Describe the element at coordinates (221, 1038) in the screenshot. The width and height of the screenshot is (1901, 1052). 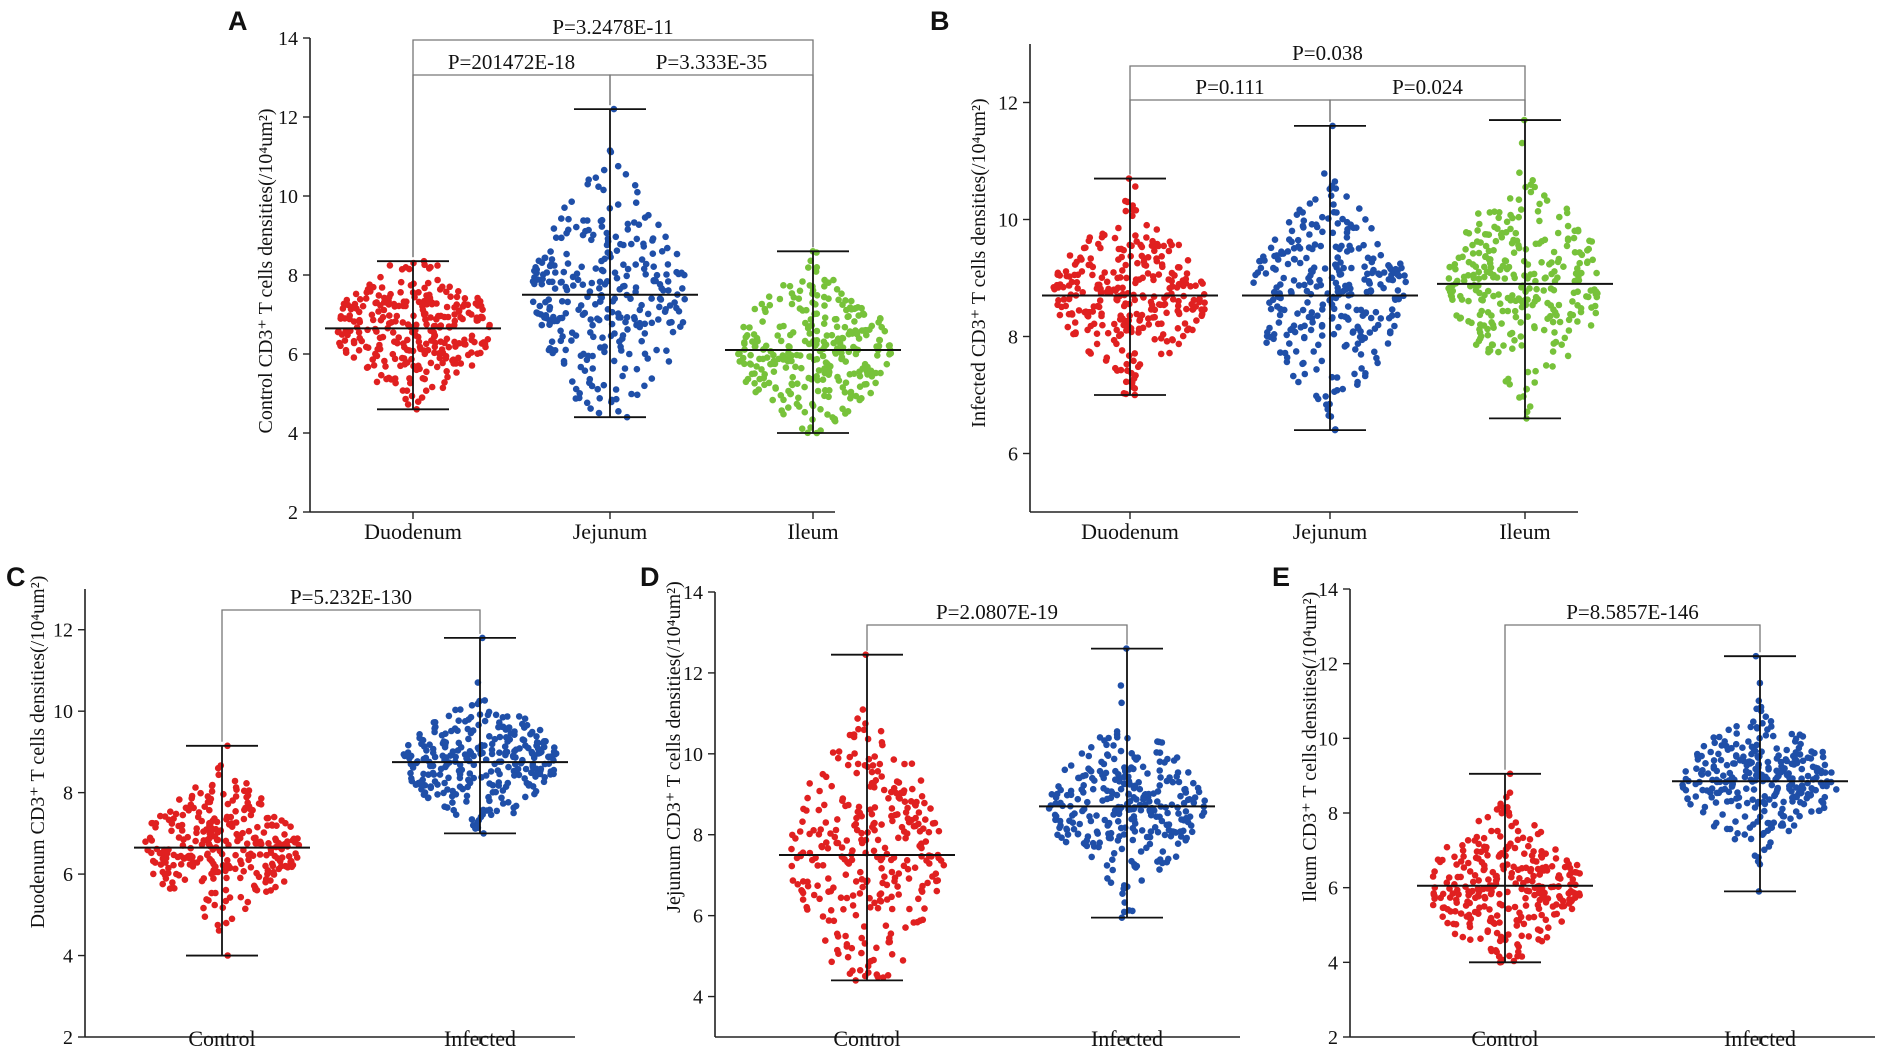
I see `x-category-label: Control` at that location.